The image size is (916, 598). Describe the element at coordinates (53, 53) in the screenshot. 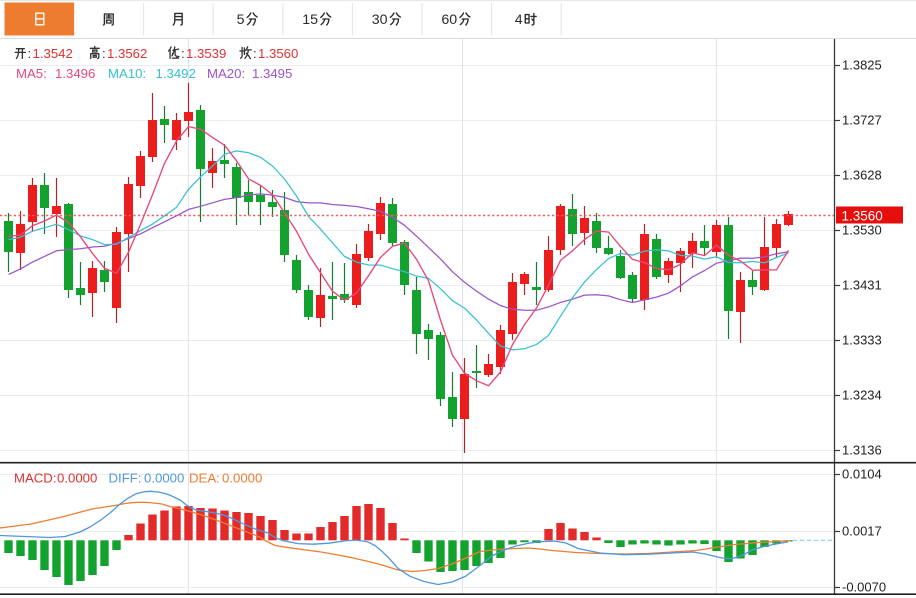

I see `svg-text: 1.3542` at that location.